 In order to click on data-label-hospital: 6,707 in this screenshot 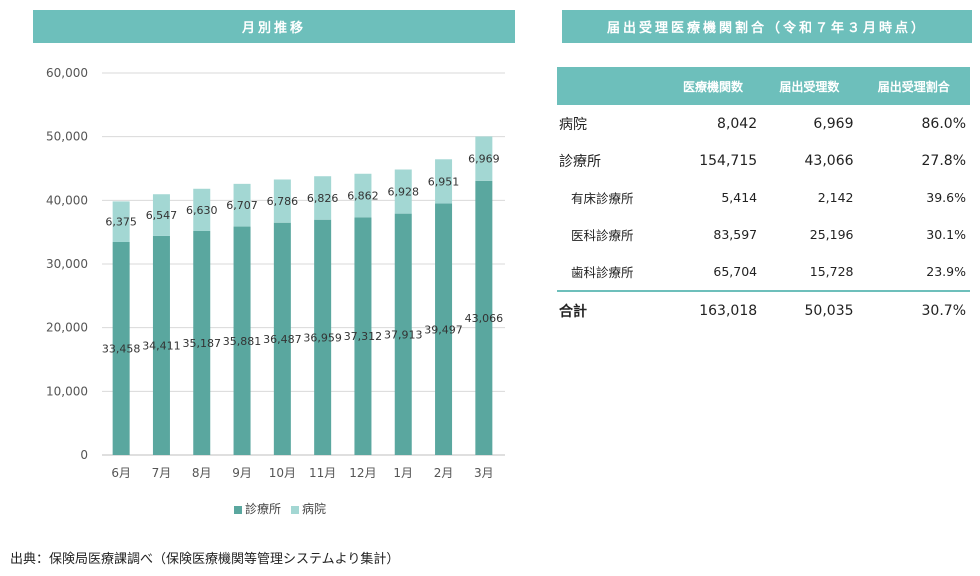, I will do `click(242, 205)`.